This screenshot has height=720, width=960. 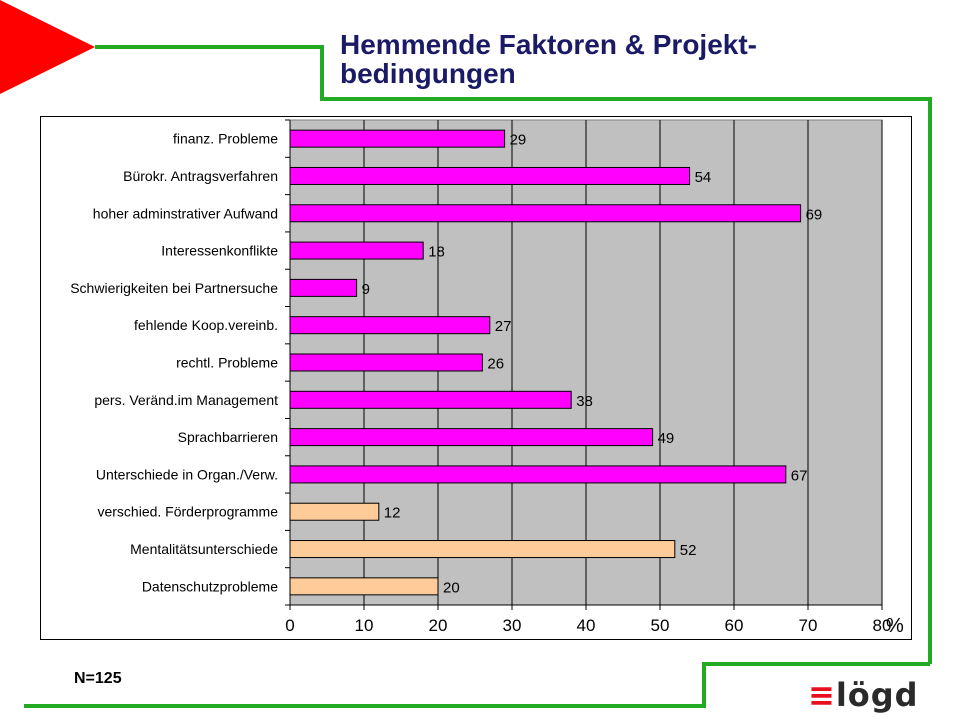 What do you see at coordinates (822, 695) in the screenshot?
I see `logo-mark-icon: ≡` at bounding box center [822, 695].